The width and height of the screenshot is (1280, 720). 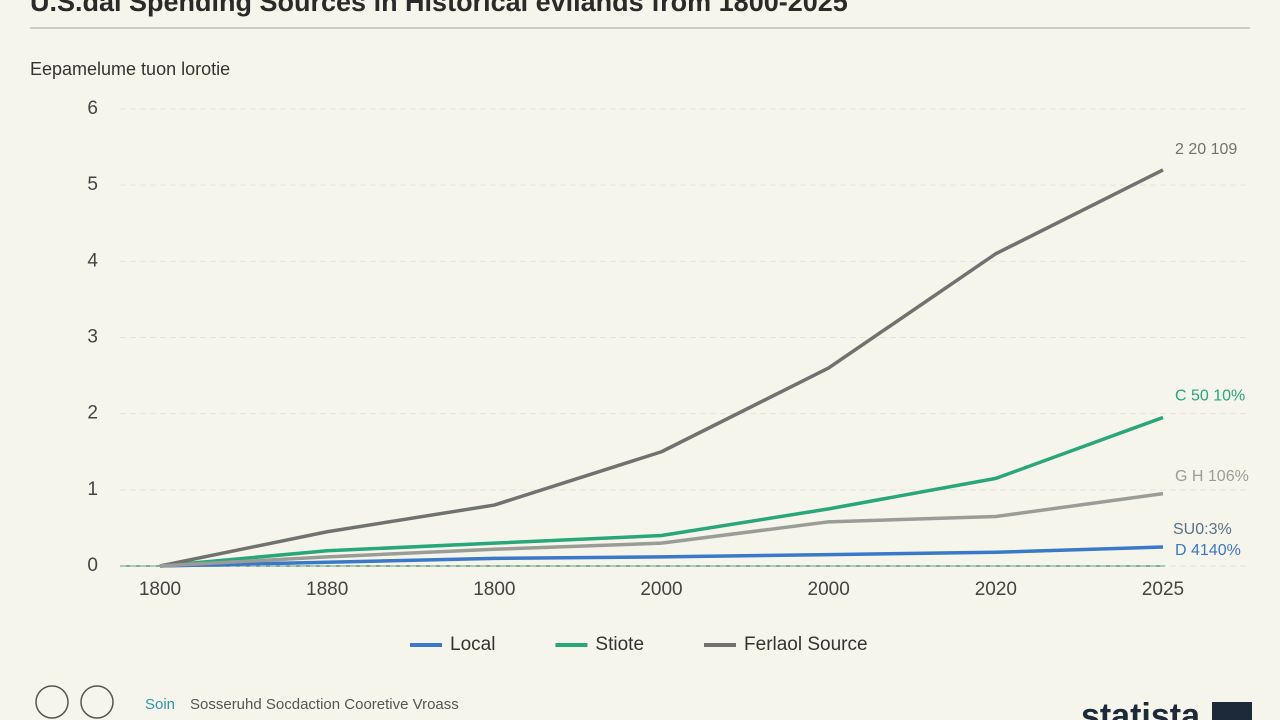 What do you see at coordinates (92, 108) in the screenshot?
I see `y-tick-label: 6` at bounding box center [92, 108].